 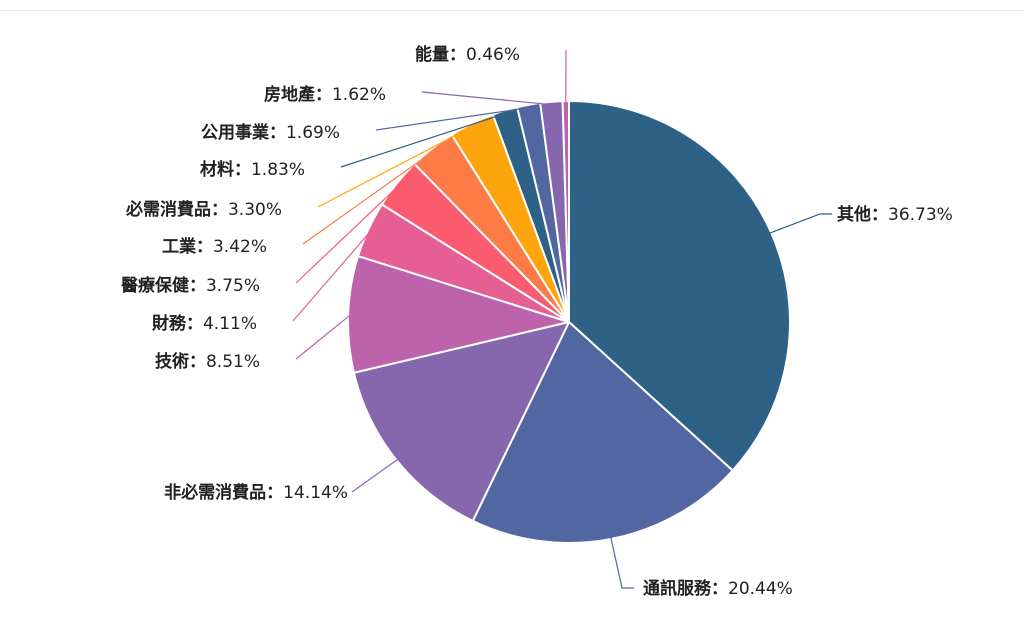 I want to click on slice-label-value: 1.62%, so click(x=359, y=95).